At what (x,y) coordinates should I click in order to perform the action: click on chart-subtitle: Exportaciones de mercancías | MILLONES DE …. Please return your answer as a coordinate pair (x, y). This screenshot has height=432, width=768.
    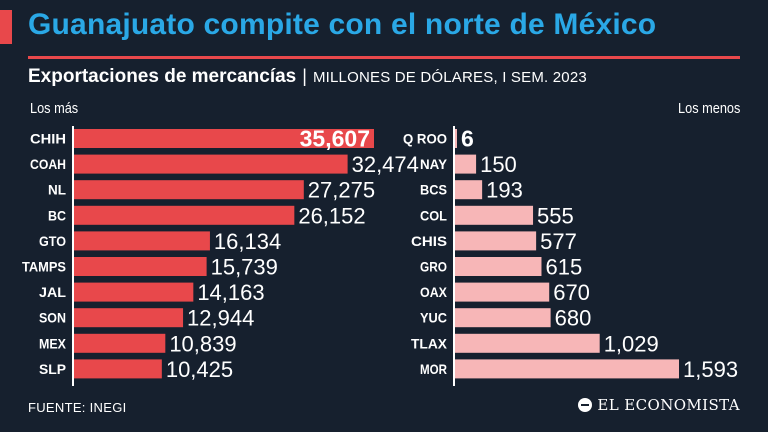
    Looking at the image, I should click on (307, 77).